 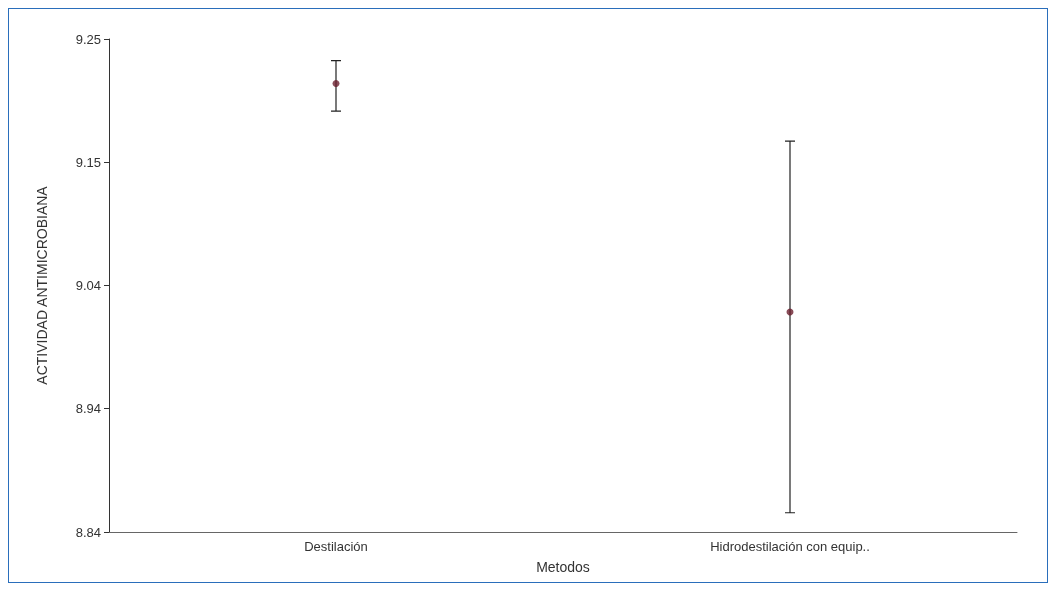 I want to click on x-tick-label: Hidrodestilación con equip.., so click(x=790, y=546).